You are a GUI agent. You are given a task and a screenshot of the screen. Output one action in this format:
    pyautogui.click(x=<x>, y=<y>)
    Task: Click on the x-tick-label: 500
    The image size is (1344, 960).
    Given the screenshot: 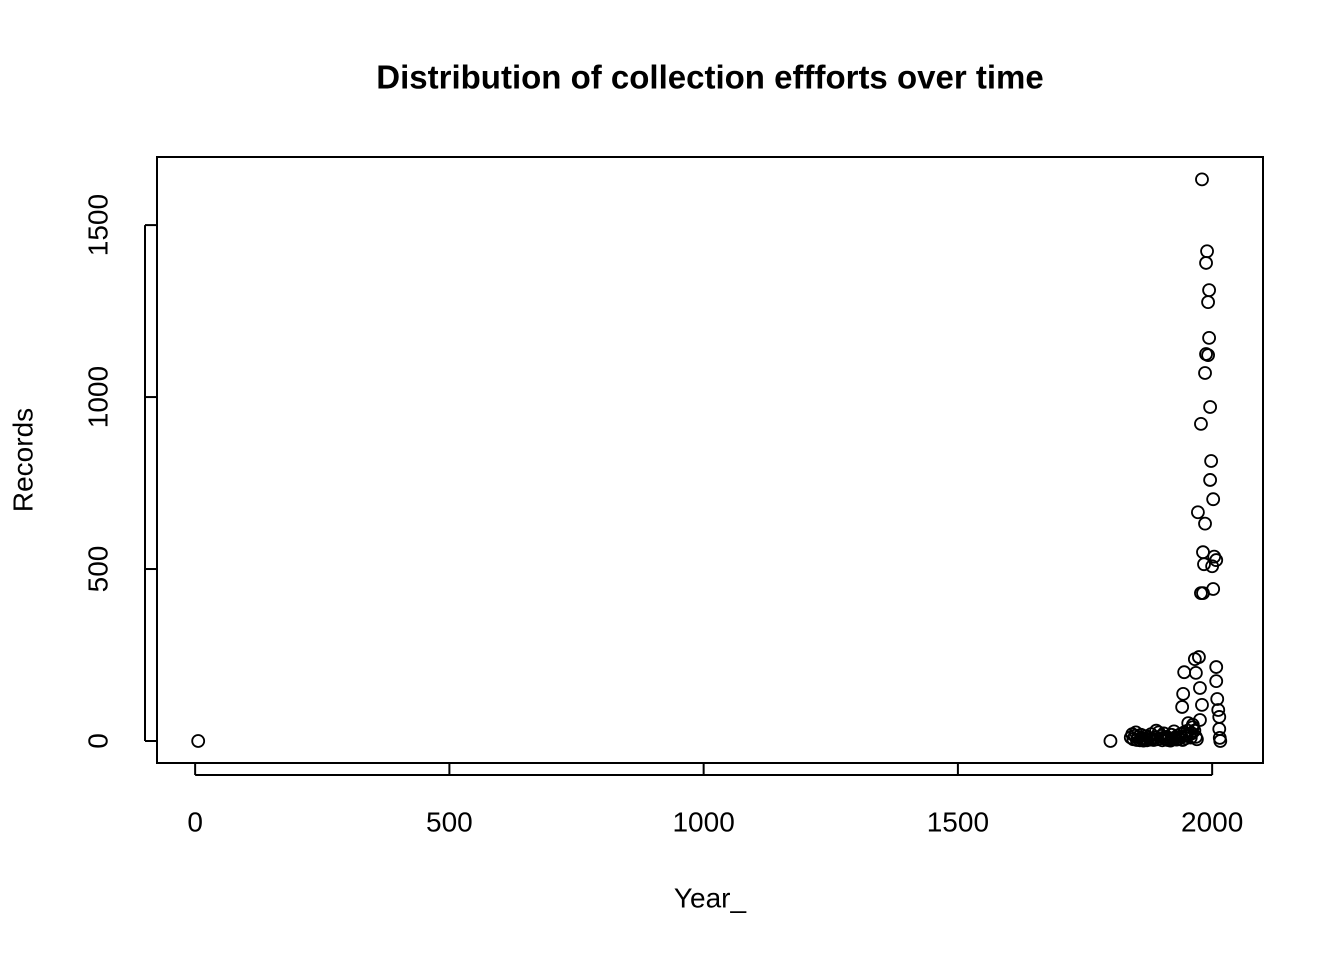 What is the action you would take?
    pyautogui.click(x=449, y=821)
    